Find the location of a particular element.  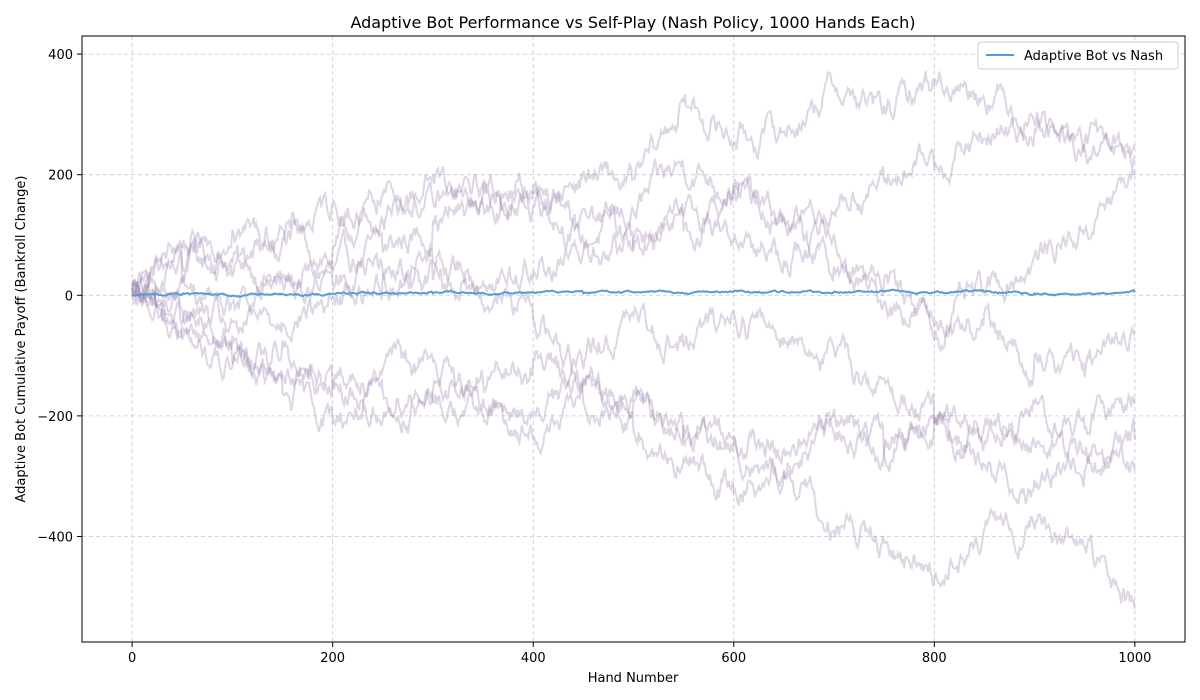

y-tick-label: 400 is located at coordinates (60, 55).